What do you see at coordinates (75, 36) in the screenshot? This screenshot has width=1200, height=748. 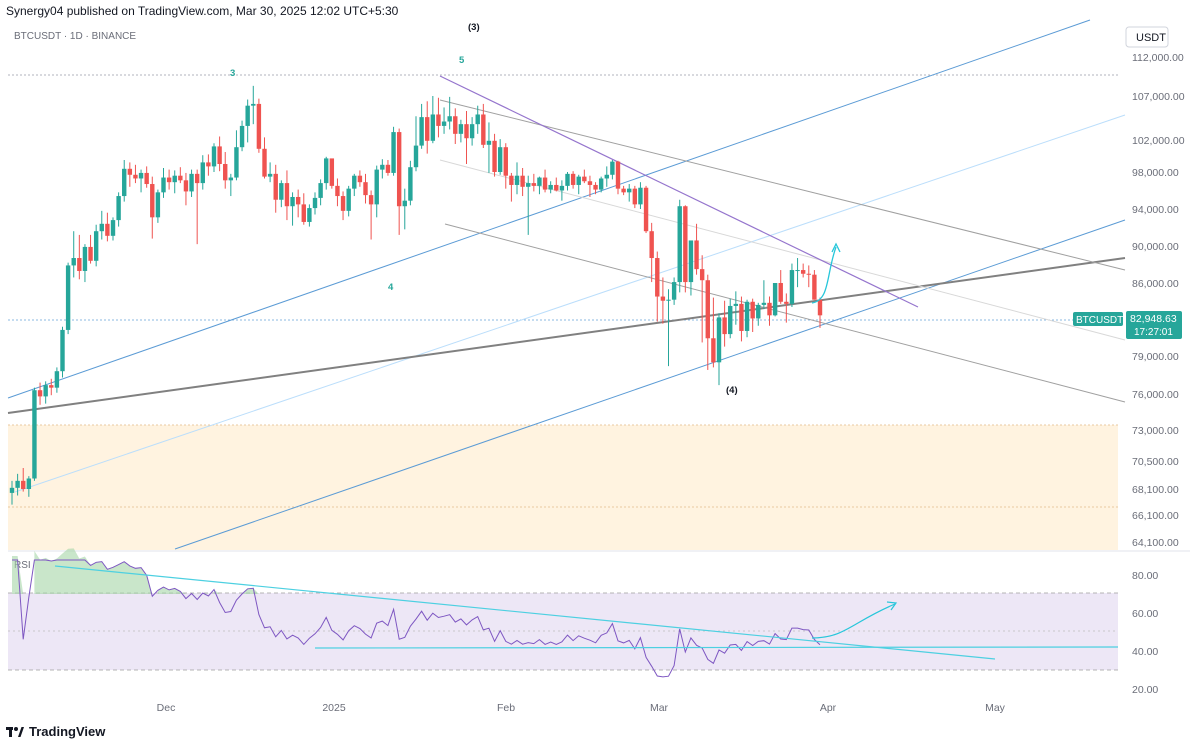 I see `symbol-label: BTCUSDT · 1D · BINANCE` at bounding box center [75, 36].